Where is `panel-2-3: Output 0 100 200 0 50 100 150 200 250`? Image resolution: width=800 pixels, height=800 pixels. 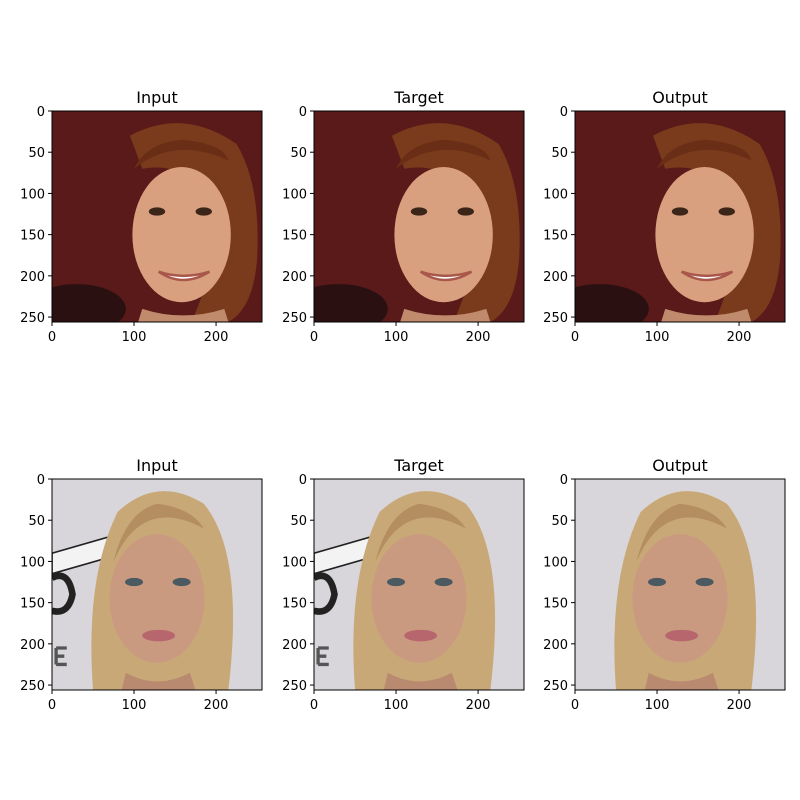 panel-2-3: Output 0 100 200 0 50 100 150 200 250 is located at coordinates (664, 584).